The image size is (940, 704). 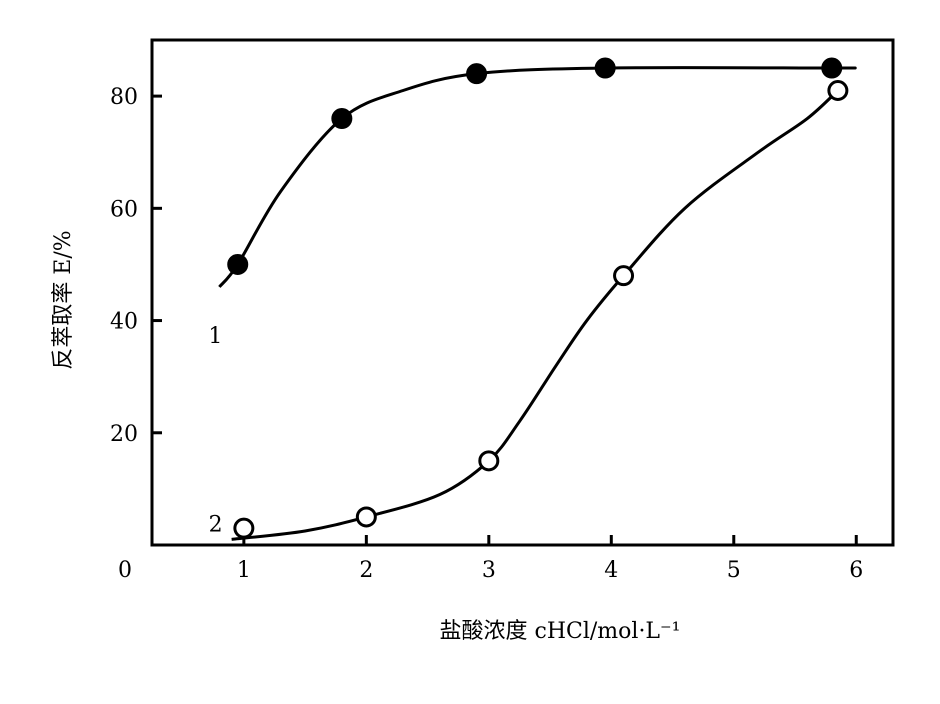 I want to click on origin-label: 0, so click(x=125, y=570).